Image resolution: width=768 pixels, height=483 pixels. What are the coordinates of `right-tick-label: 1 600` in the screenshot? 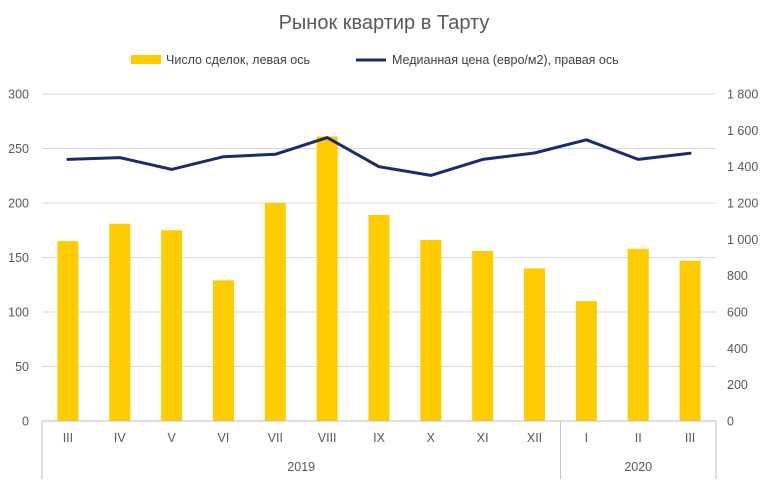 It's located at (742, 131).